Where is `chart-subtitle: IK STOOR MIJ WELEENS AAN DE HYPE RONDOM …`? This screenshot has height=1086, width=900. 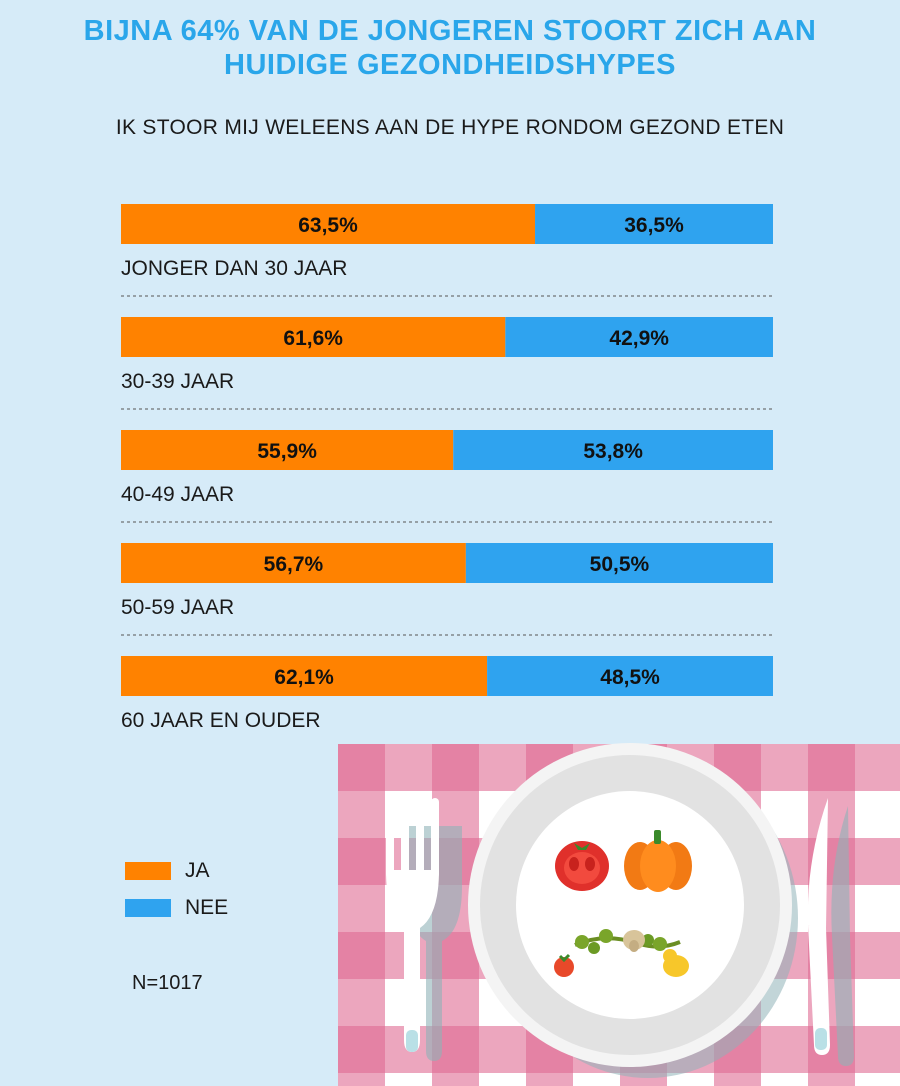
chart-subtitle: IK STOOR MIJ WELEENS AAN DE HYPE RONDOM … is located at coordinates (450, 127).